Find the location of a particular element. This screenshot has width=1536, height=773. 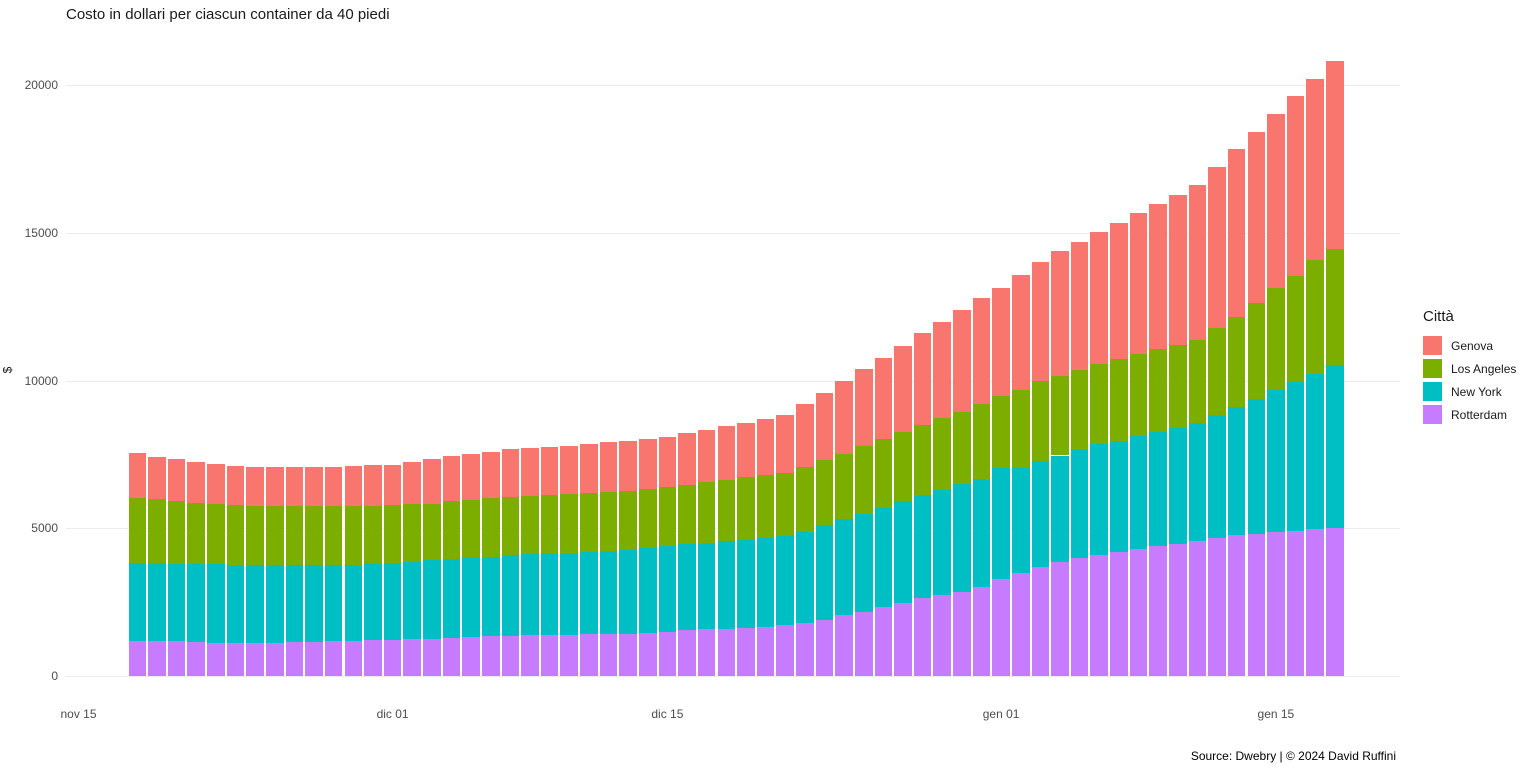

y-tick-label: 5000 is located at coordinates (44, 528).